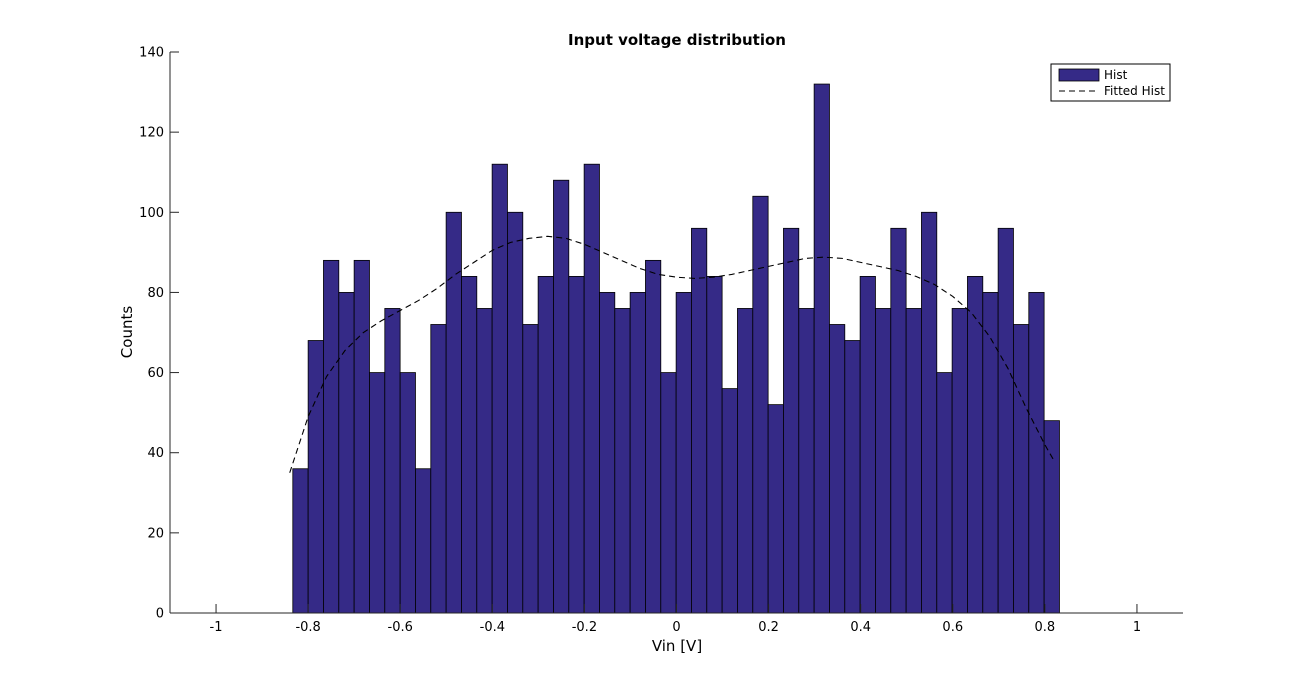 The height and width of the screenshot is (689, 1307). I want to click on y-tick-label: 0, so click(160, 614).